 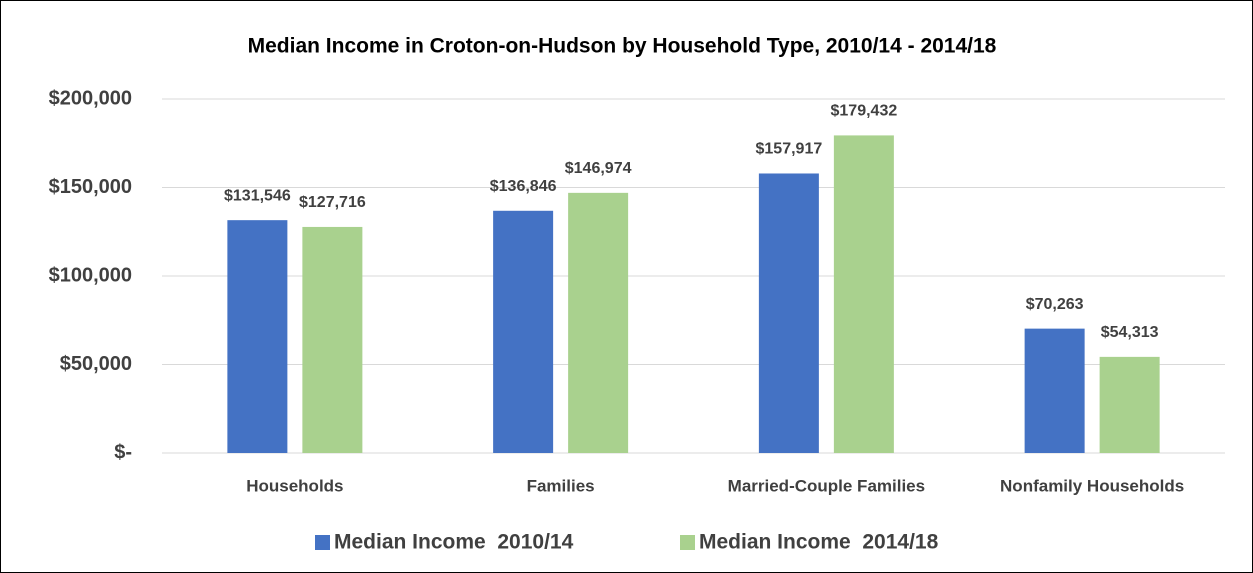 I want to click on legend-label: Median Income 2014/18, so click(x=819, y=542).